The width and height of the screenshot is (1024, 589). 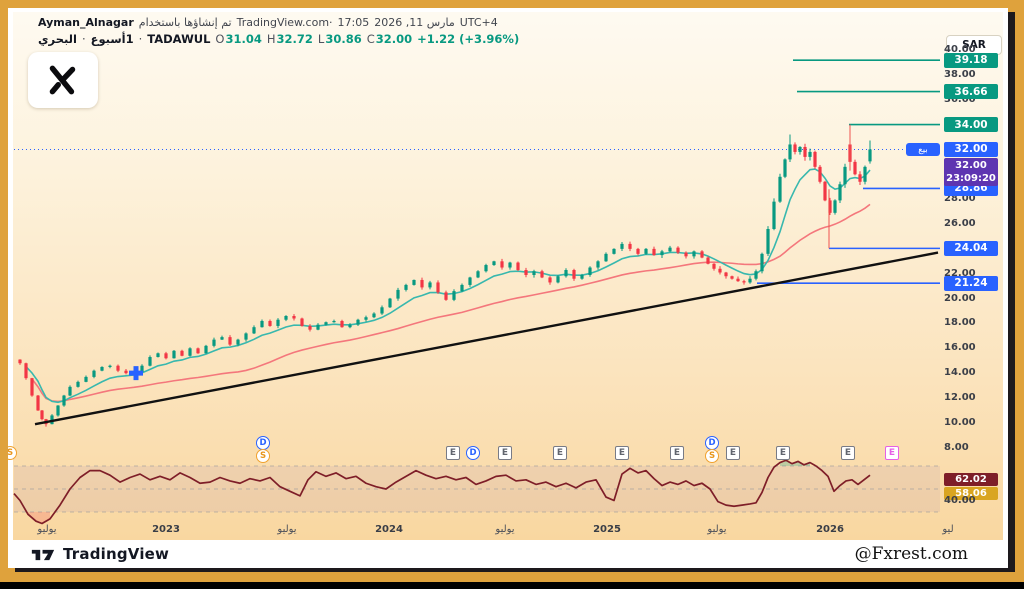 What do you see at coordinates (57, 39) in the screenshot?
I see `symbol-name: البحري` at bounding box center [57, 39].